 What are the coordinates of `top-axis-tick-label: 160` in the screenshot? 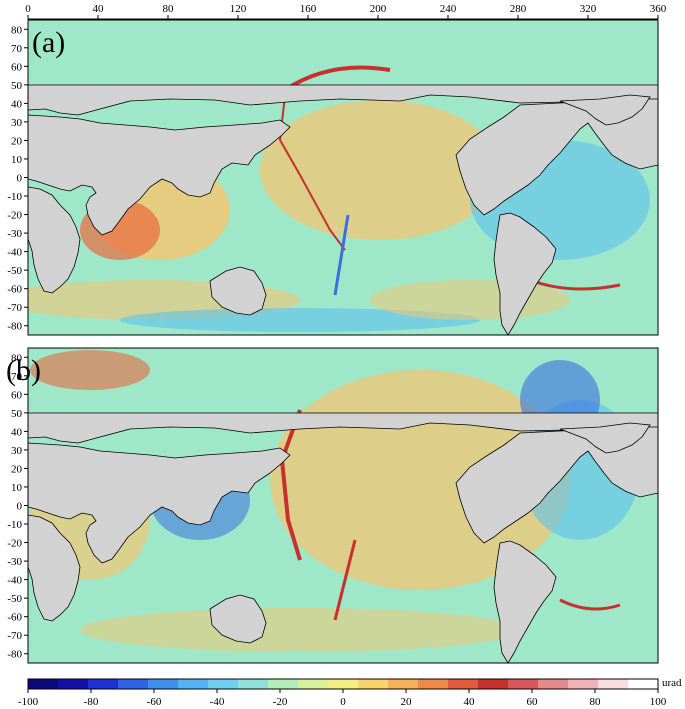 It's located at (308, 9).